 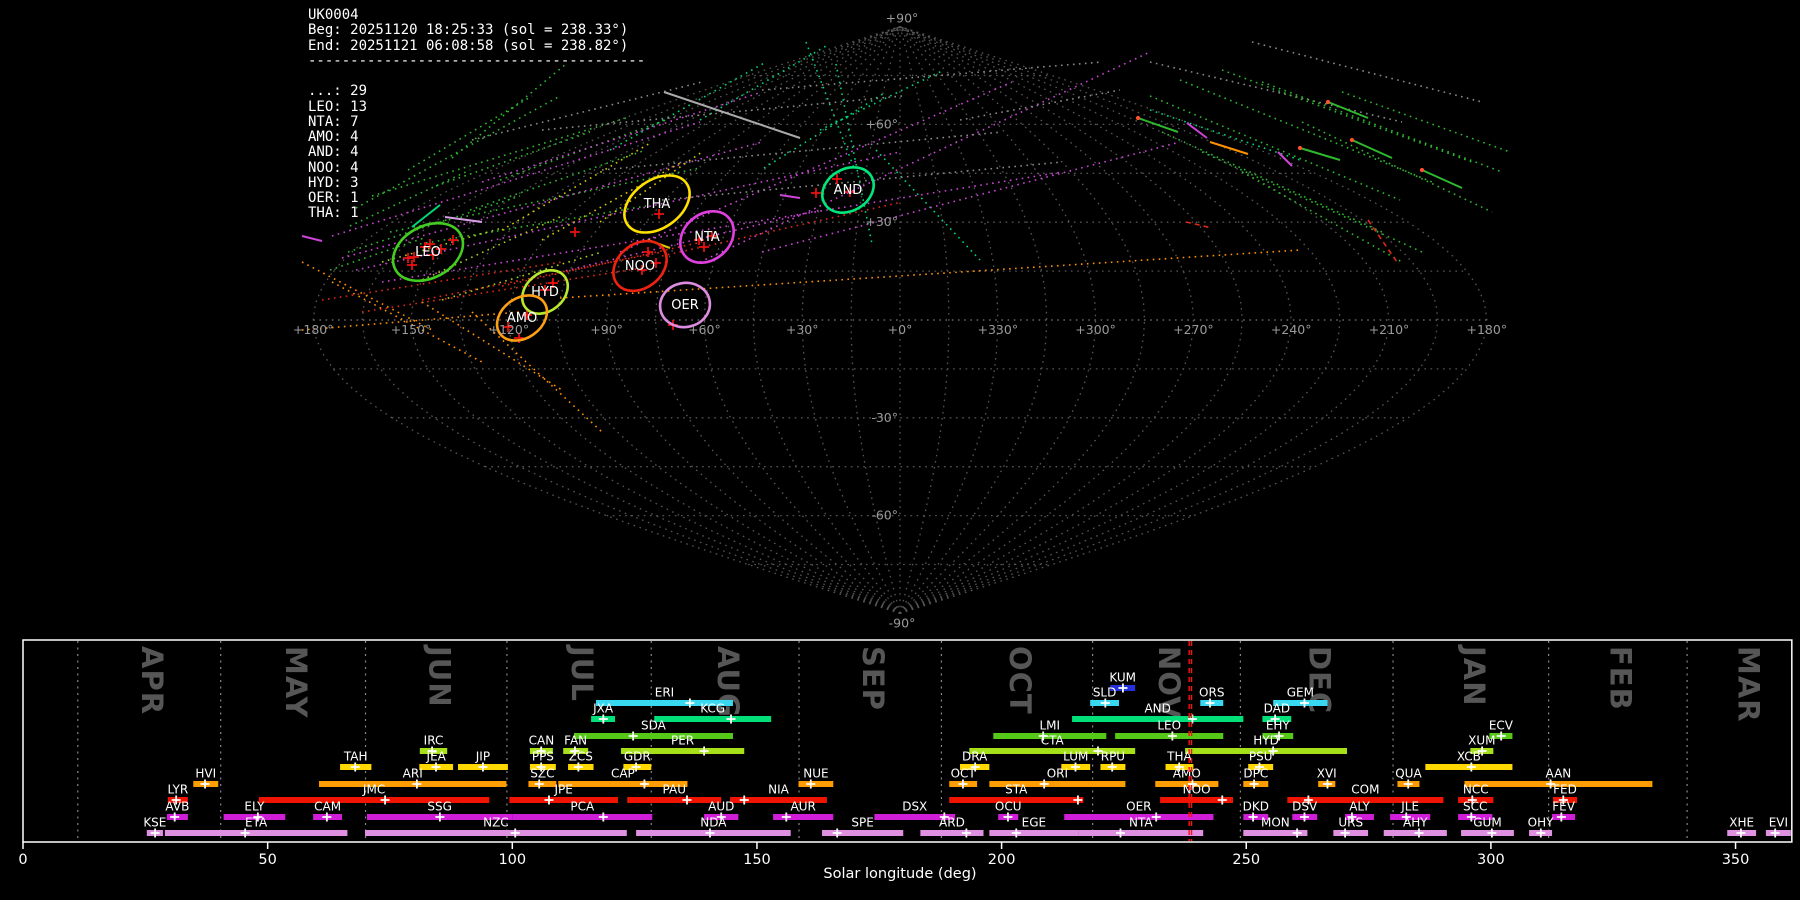 What do you see at coordinates (1278, 730) in the screenshot?
I see `shower-bar-EHY: EHY` at bounding box center [1278, 730].